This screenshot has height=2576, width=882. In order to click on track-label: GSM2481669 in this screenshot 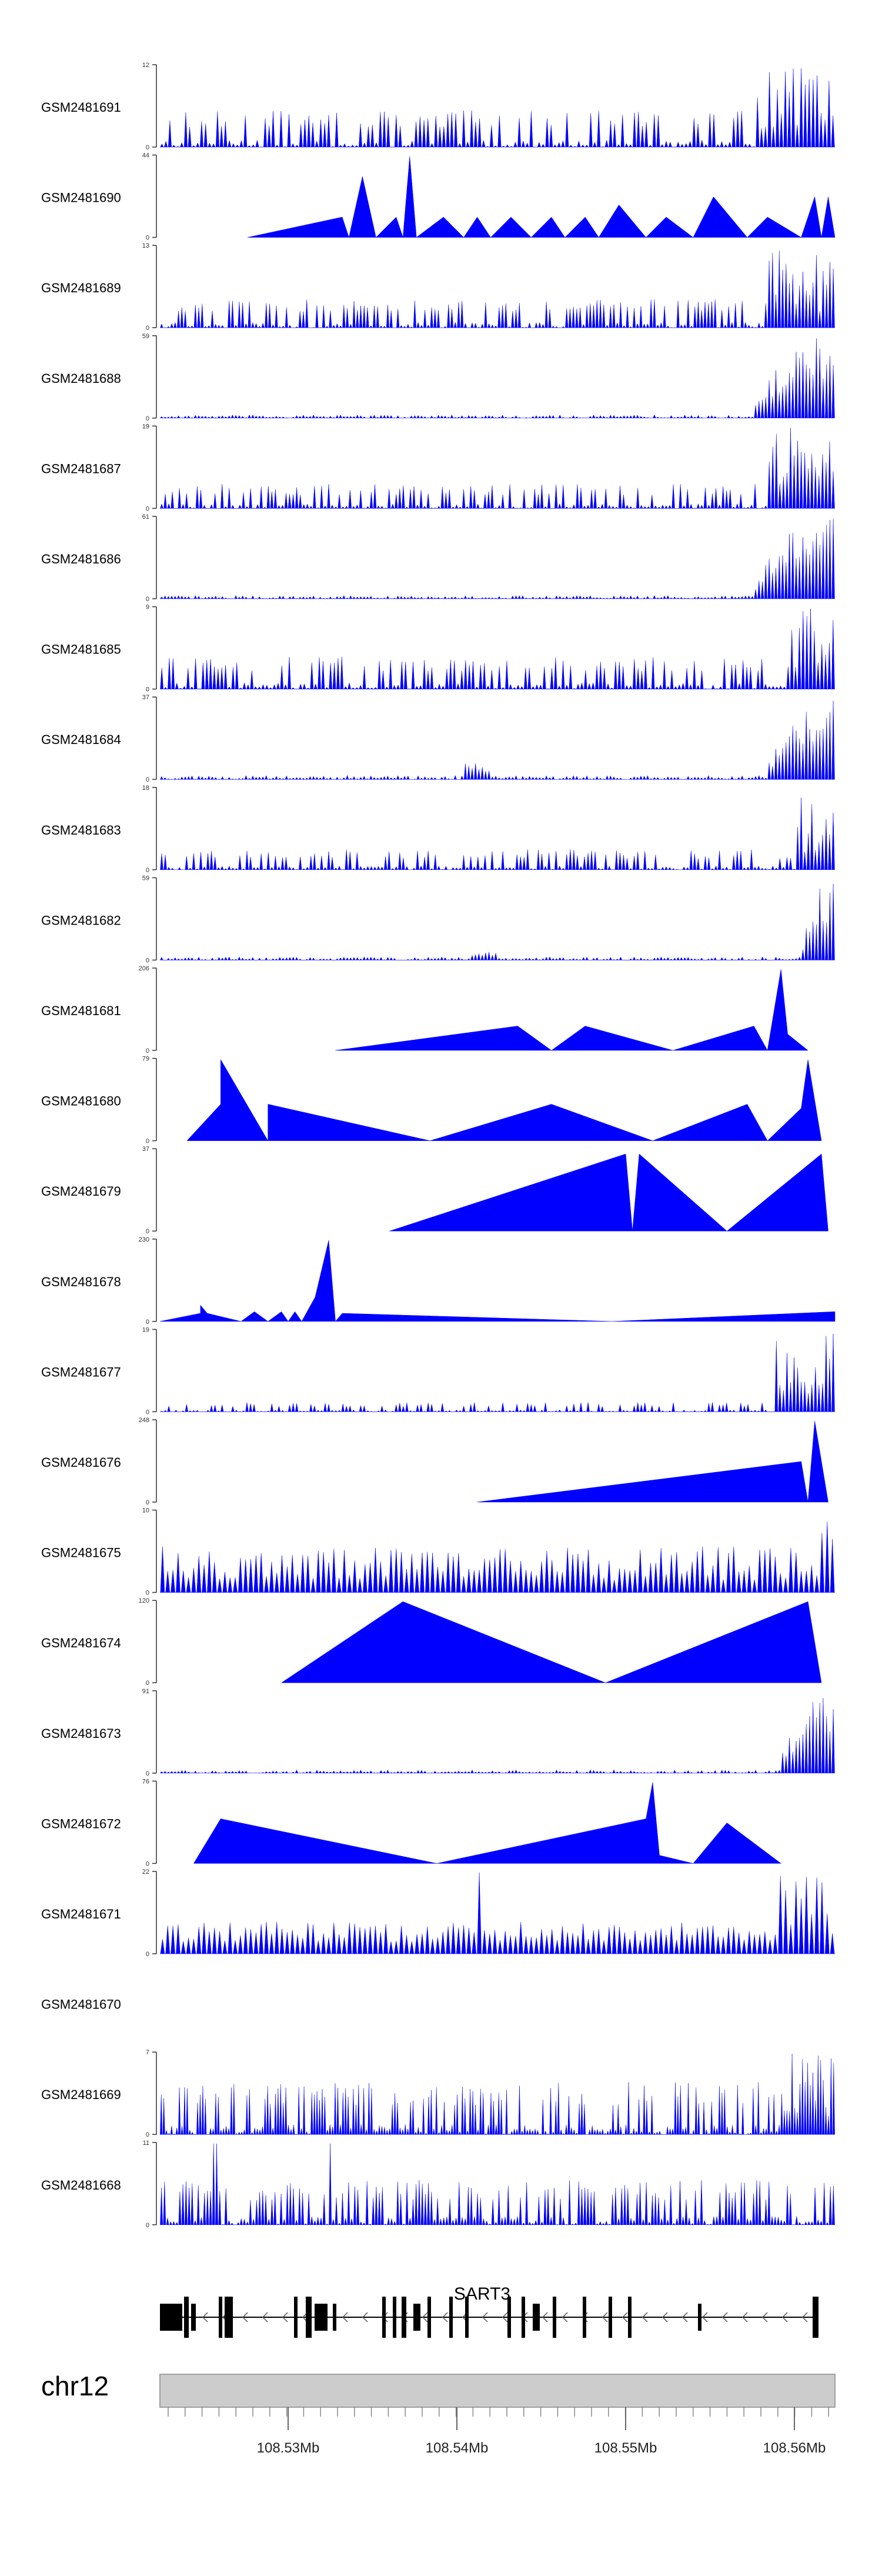, I will do `click(81, 2094)`.